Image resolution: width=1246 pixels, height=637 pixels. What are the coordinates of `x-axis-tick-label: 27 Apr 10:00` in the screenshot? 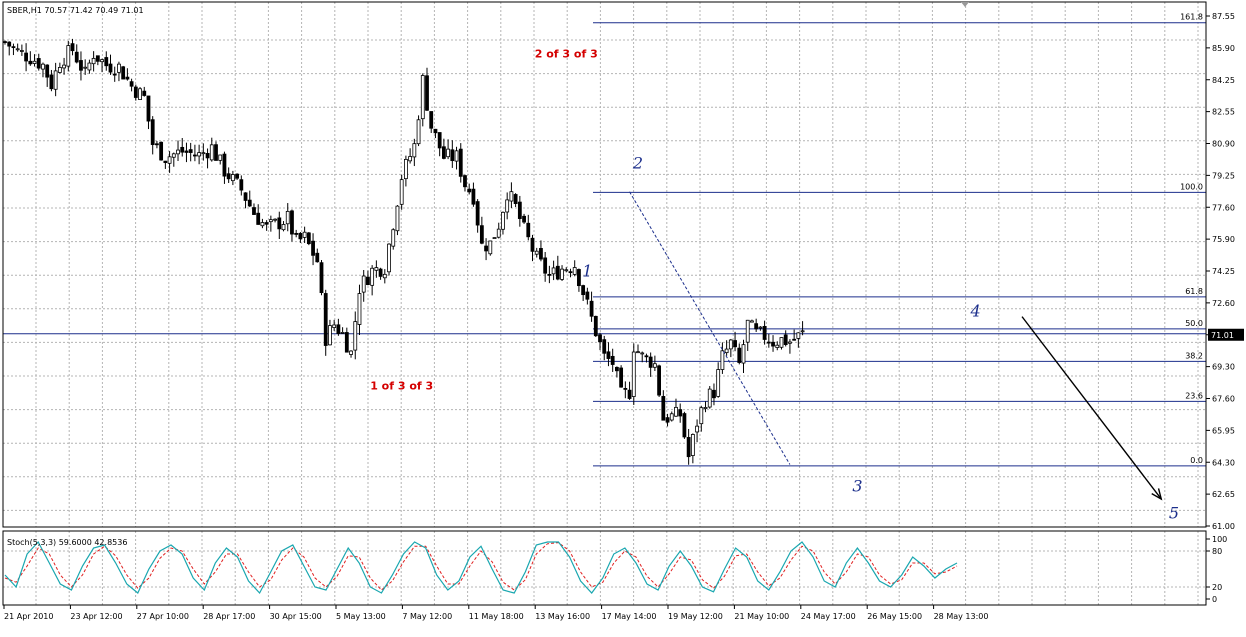 It's located at (163, 616).